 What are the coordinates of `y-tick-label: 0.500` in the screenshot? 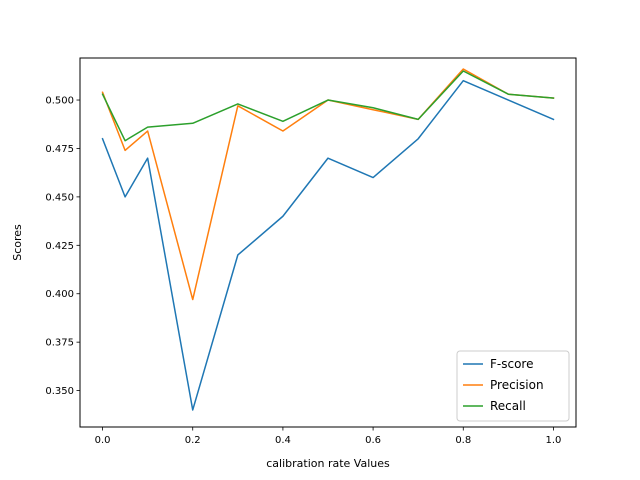 It's located at (59, 101).